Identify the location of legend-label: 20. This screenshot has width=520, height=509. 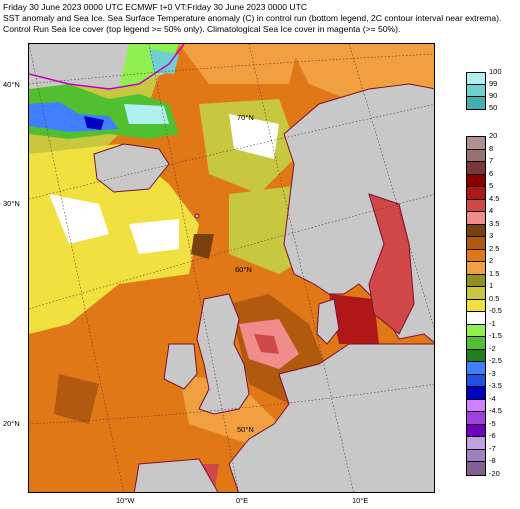
(493, 135).